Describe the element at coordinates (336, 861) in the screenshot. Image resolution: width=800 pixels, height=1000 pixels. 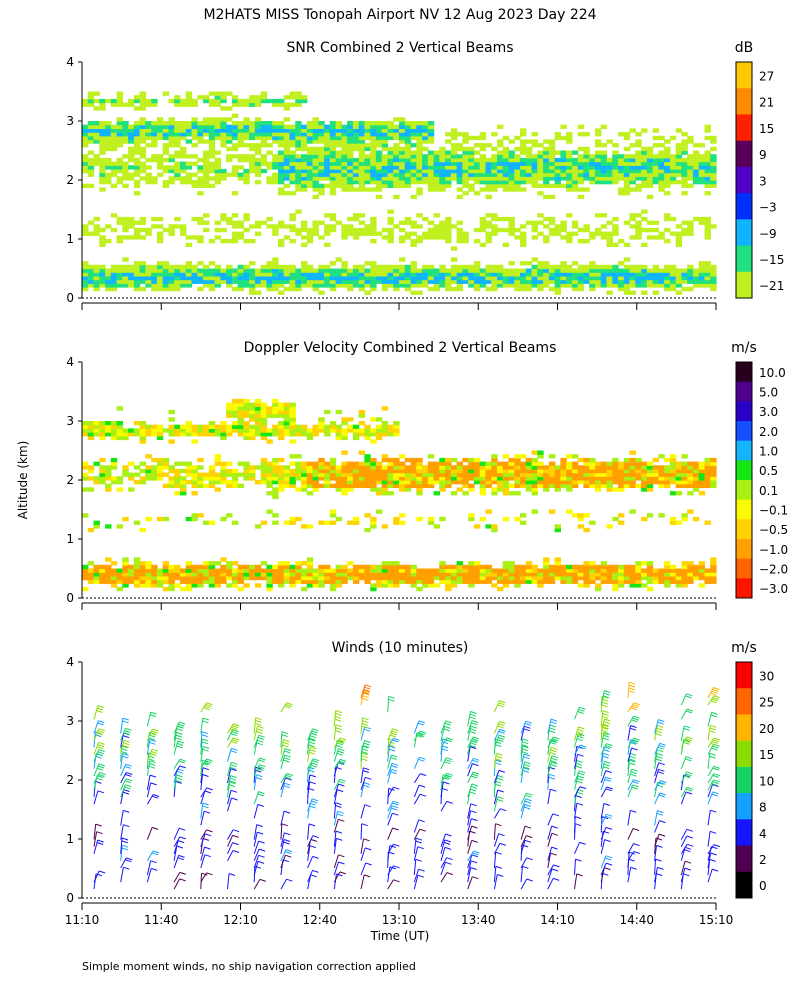
I see `wind-barb` at that location.